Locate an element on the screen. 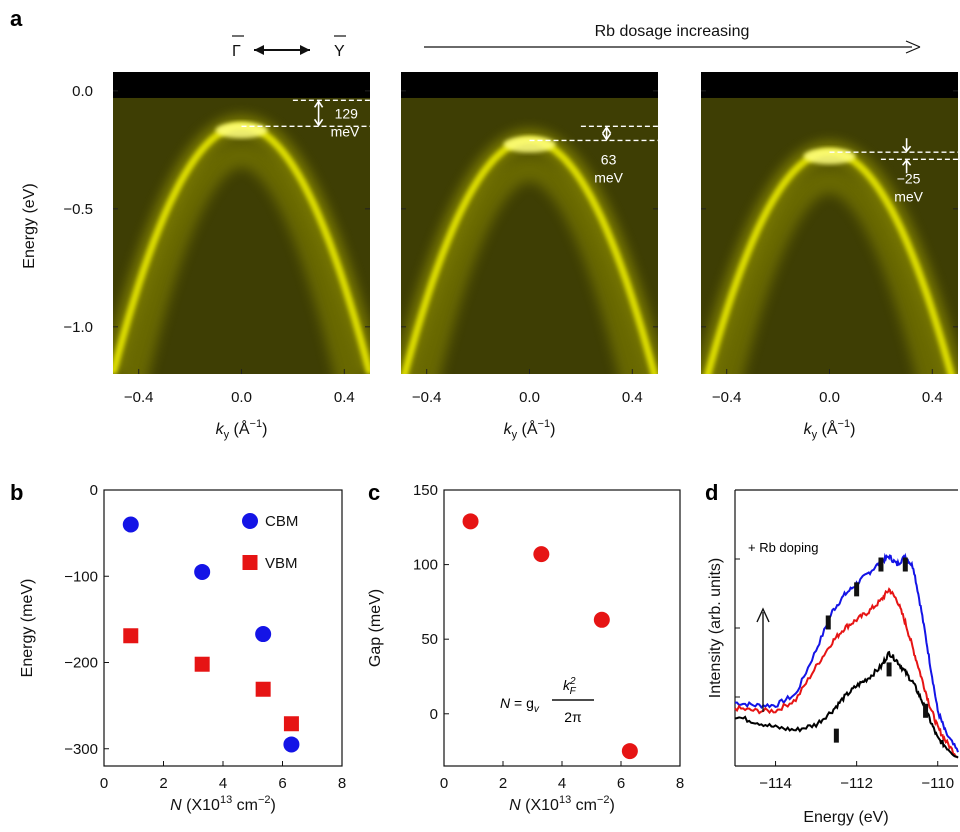 The height and width of the screenshot is (832, 960). ytick-label: −0.5 is located at coordinates (78, 209).